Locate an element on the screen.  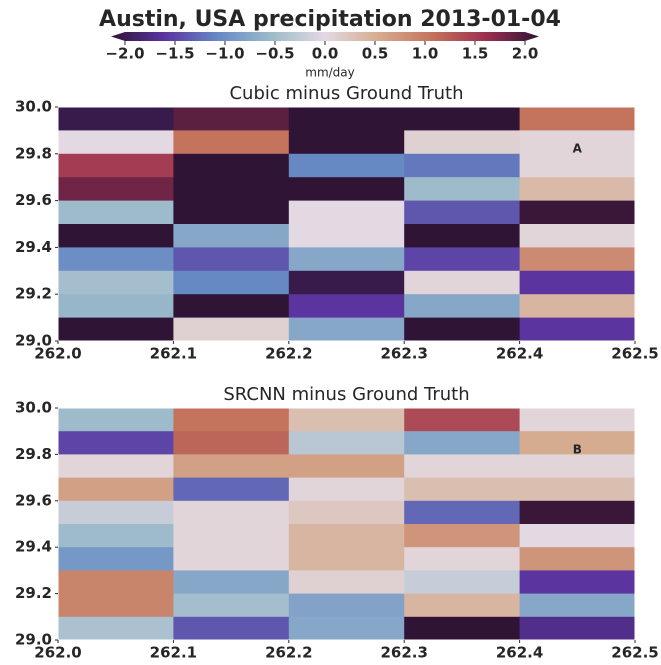
colorbar-tick-label: 0.5 is located at coordinates (375, 54).